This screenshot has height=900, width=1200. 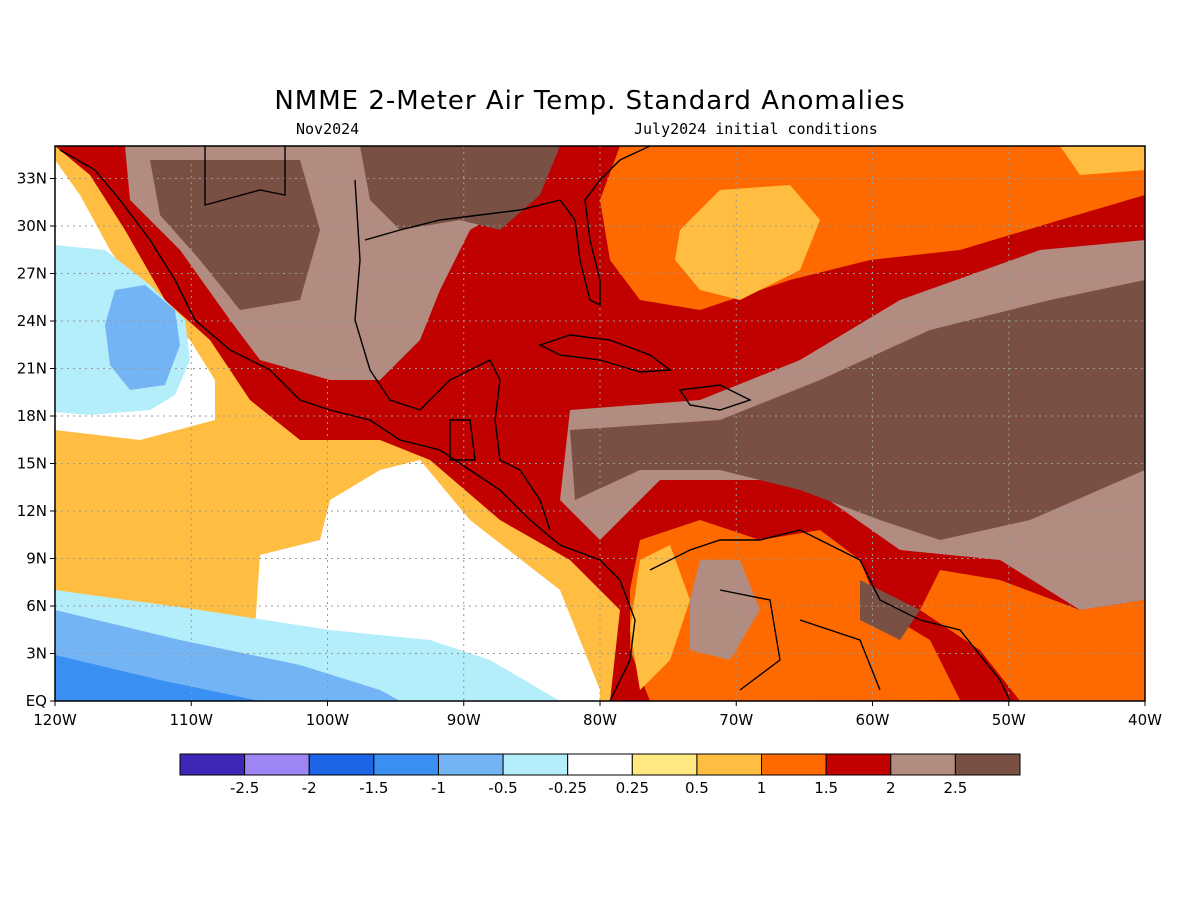 What do you see at coordinates (36, 440) in the screenshot?
I see `latitude-axis: EQ 3N 6N 9N 12N 15N 18N 21N 24N 27N 30N 33N` at bounding box center [36, 440].